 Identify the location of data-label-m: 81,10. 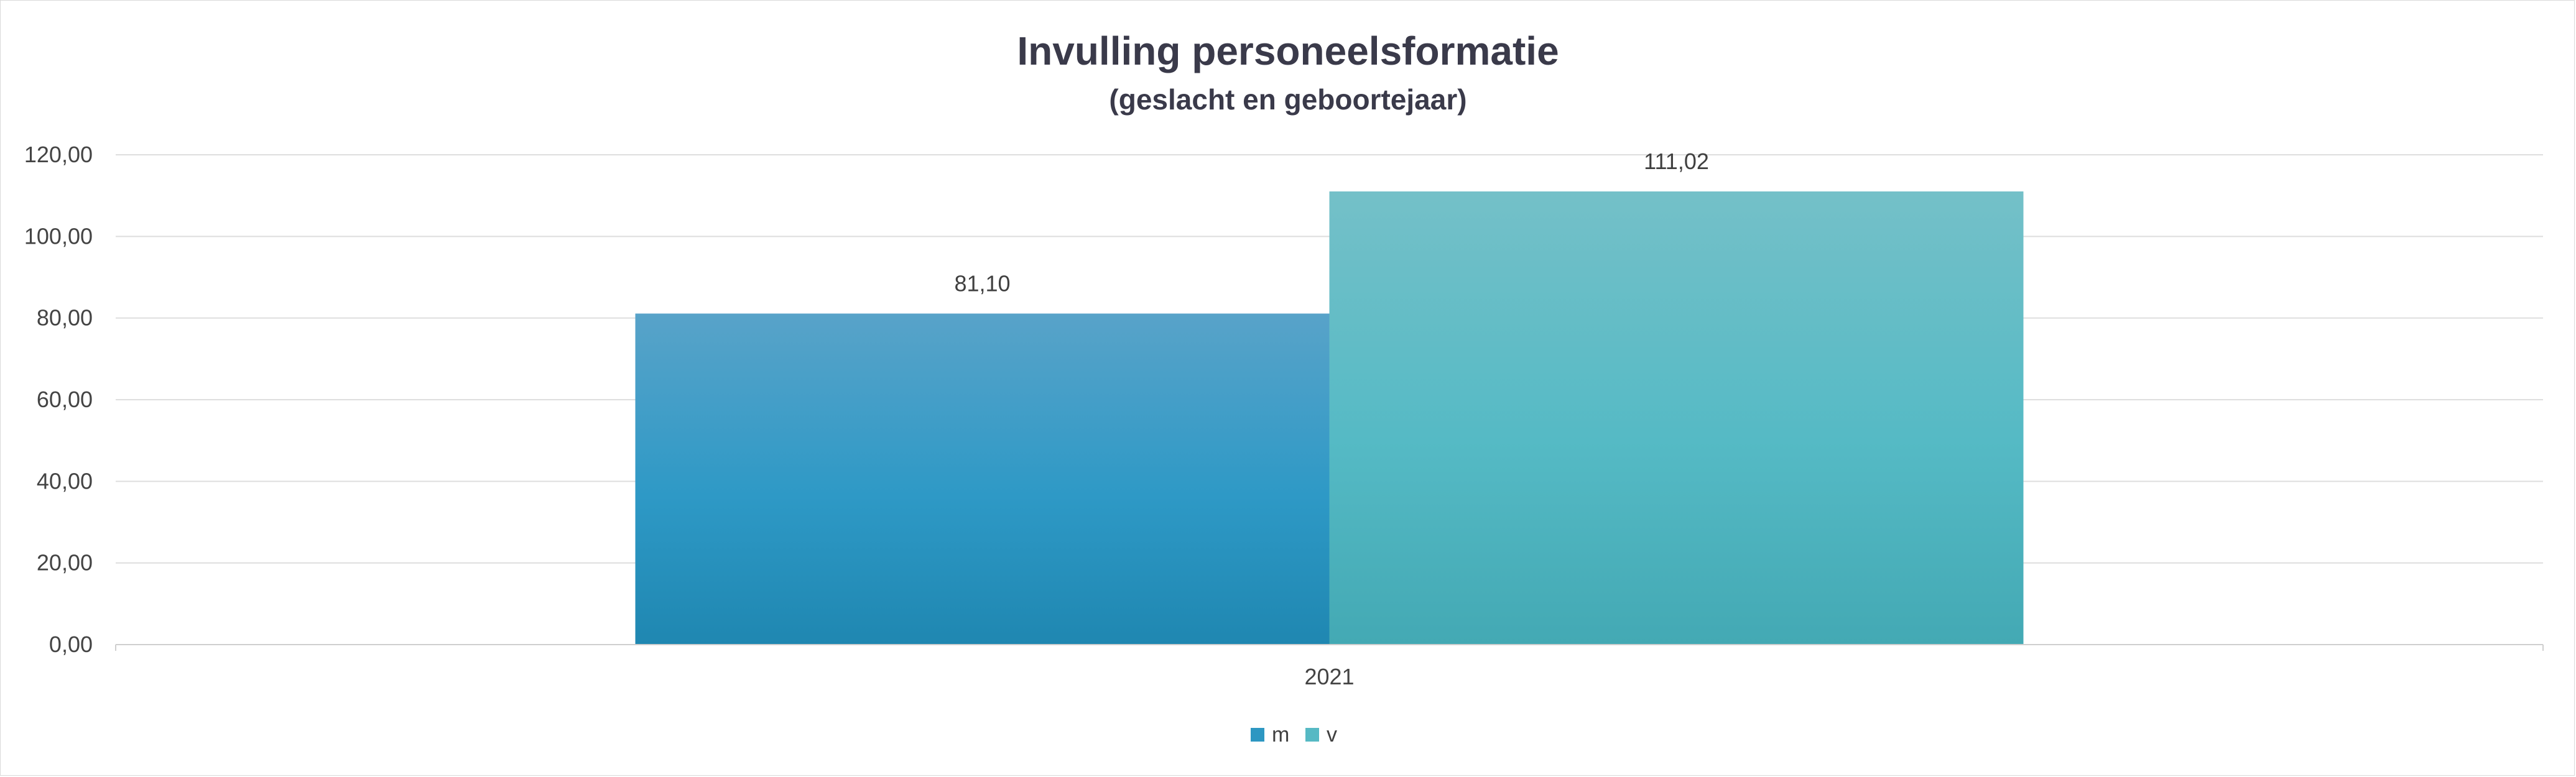
(982, 283).